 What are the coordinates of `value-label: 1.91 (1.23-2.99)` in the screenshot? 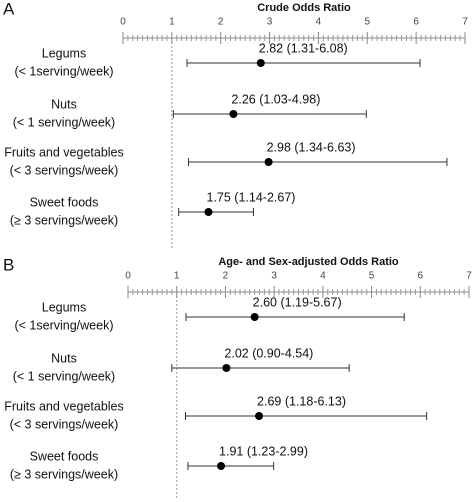 It's located at (263, 451).